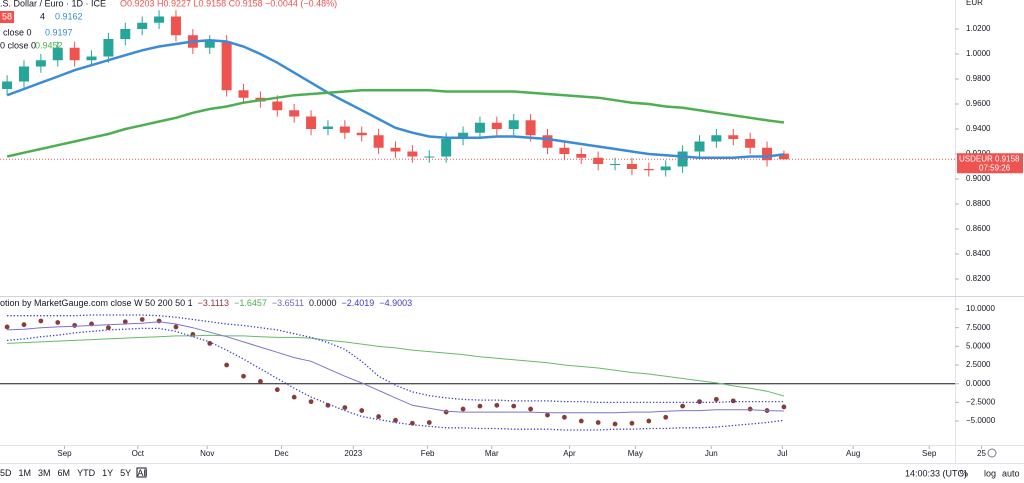 The image size is (1024, 483). What do you see at coordinates (428, 453) in the screenshot?
I see `x-tick-label: Feb` at bounding box center [428, 453].